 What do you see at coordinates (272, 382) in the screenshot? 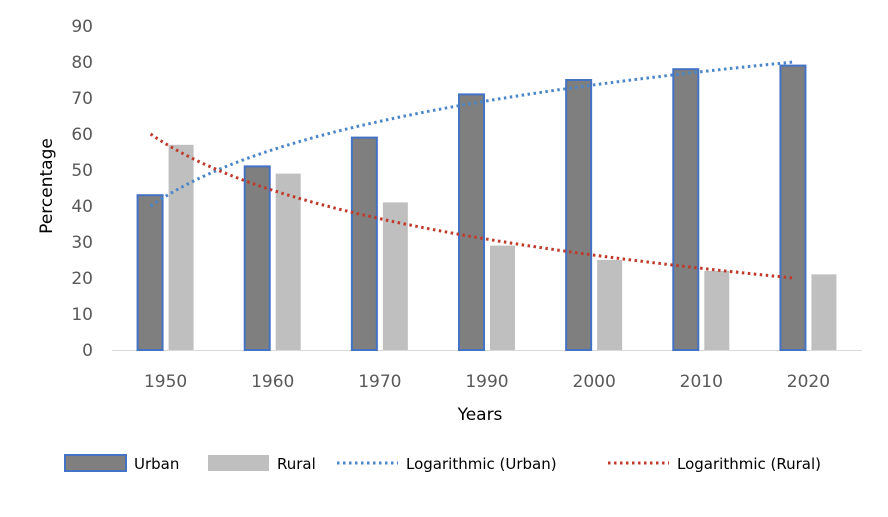
I see `x-tick-label: 1960` at bounding box center [272, 382].